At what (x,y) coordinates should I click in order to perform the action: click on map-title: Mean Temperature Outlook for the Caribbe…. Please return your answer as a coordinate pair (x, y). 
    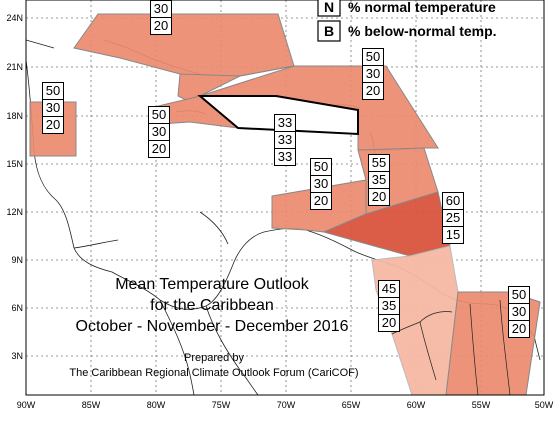
    Looking at the image, I should click on (212, 305).